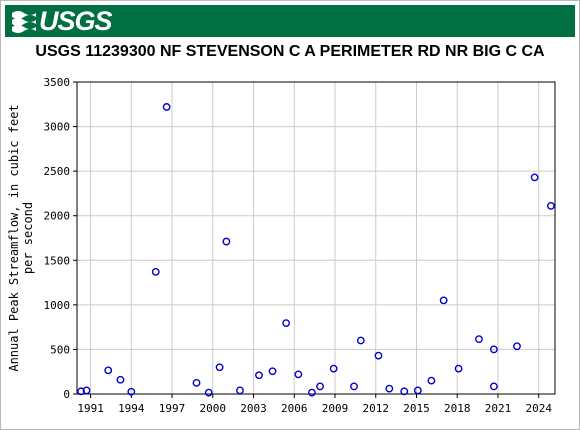  What do you see at coordinates (498, 408) in the screenshot?
I see `x-tick-label: 2021` at bounding box center [498, 408].